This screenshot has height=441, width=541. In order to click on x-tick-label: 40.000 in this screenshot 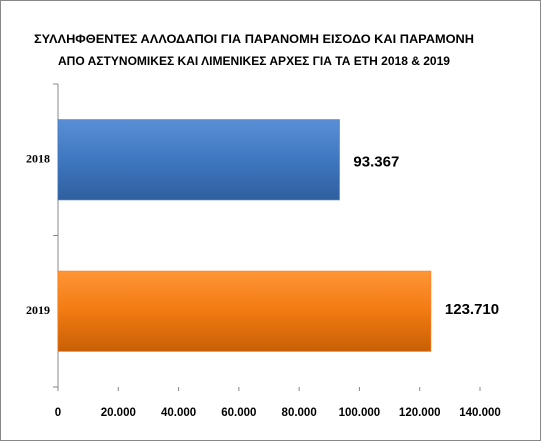, I will do `click(178, 413)`.